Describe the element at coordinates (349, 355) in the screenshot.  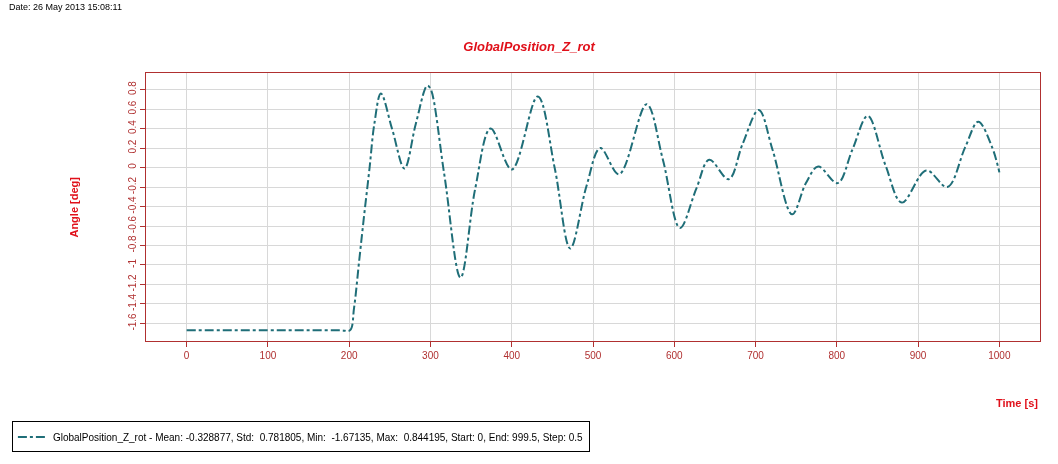
I see `x-tick-label: 200` at that location.